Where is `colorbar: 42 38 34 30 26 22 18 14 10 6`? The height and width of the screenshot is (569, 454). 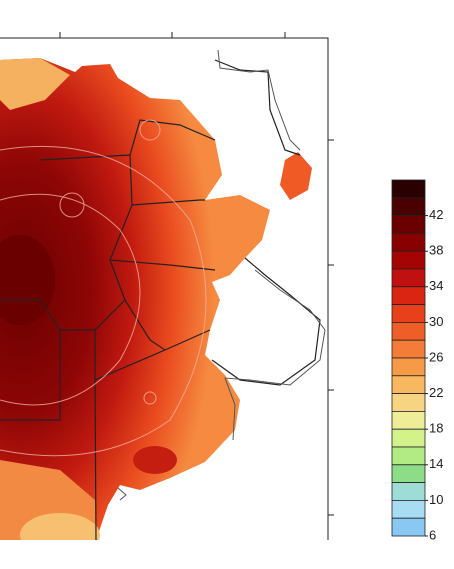
colorbar: 42 38 34 30 26 22 18 14 10 6 is located at coordinates (417, 371).